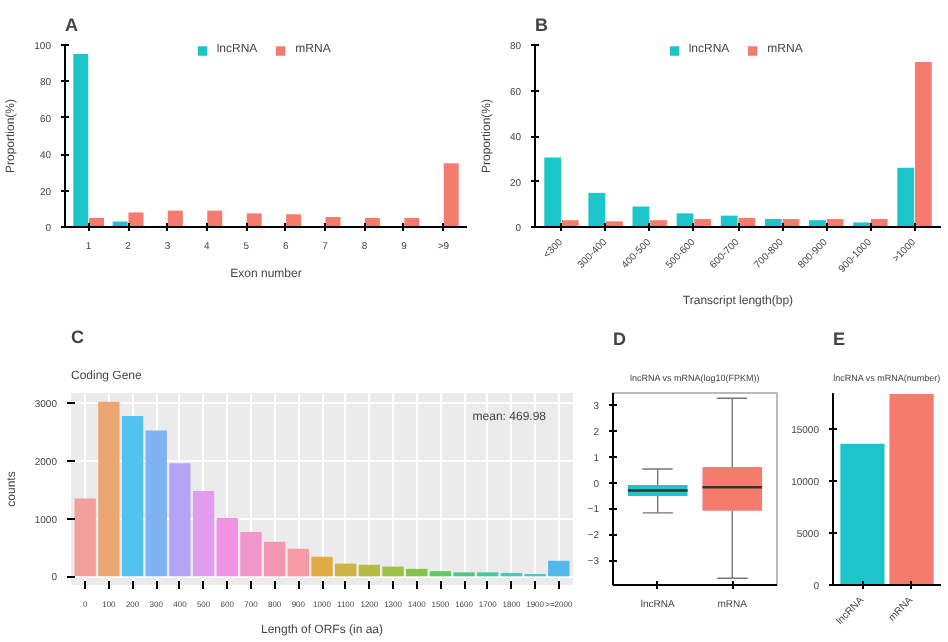 The width and height of the screenshot is (948, 642). Describe the element at coordinates (78, 337) in the screenshot. I see `text: C` at that location.